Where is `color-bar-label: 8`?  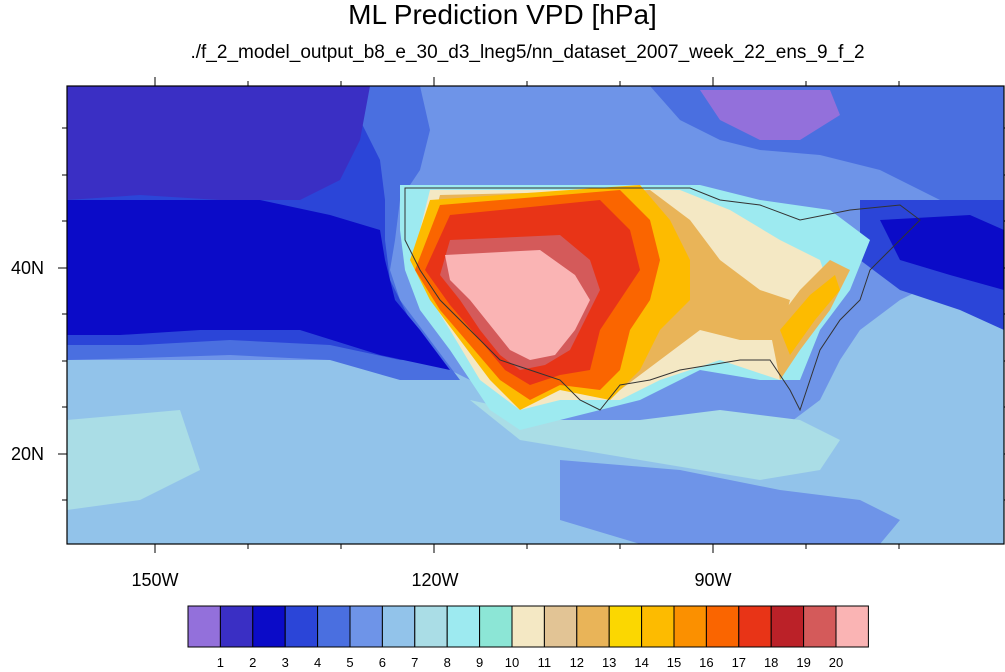
color-bar-label: 8 is located at coordinates (447, 662).